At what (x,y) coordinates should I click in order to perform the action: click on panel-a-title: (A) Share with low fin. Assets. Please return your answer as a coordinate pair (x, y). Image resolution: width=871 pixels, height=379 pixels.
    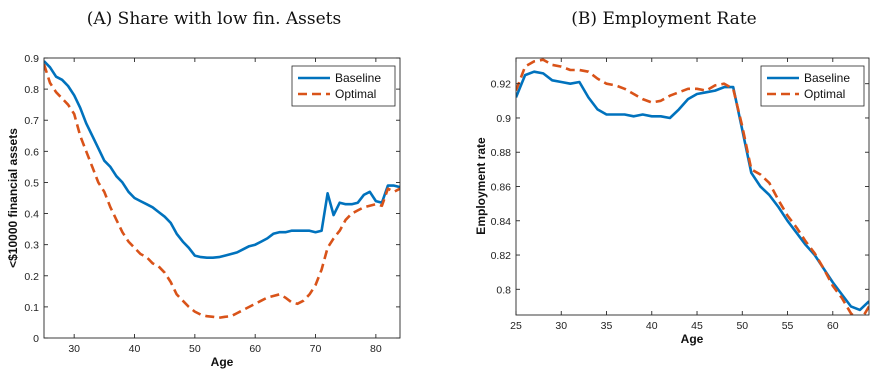
    Looking at the image, I should click on (214, 19).